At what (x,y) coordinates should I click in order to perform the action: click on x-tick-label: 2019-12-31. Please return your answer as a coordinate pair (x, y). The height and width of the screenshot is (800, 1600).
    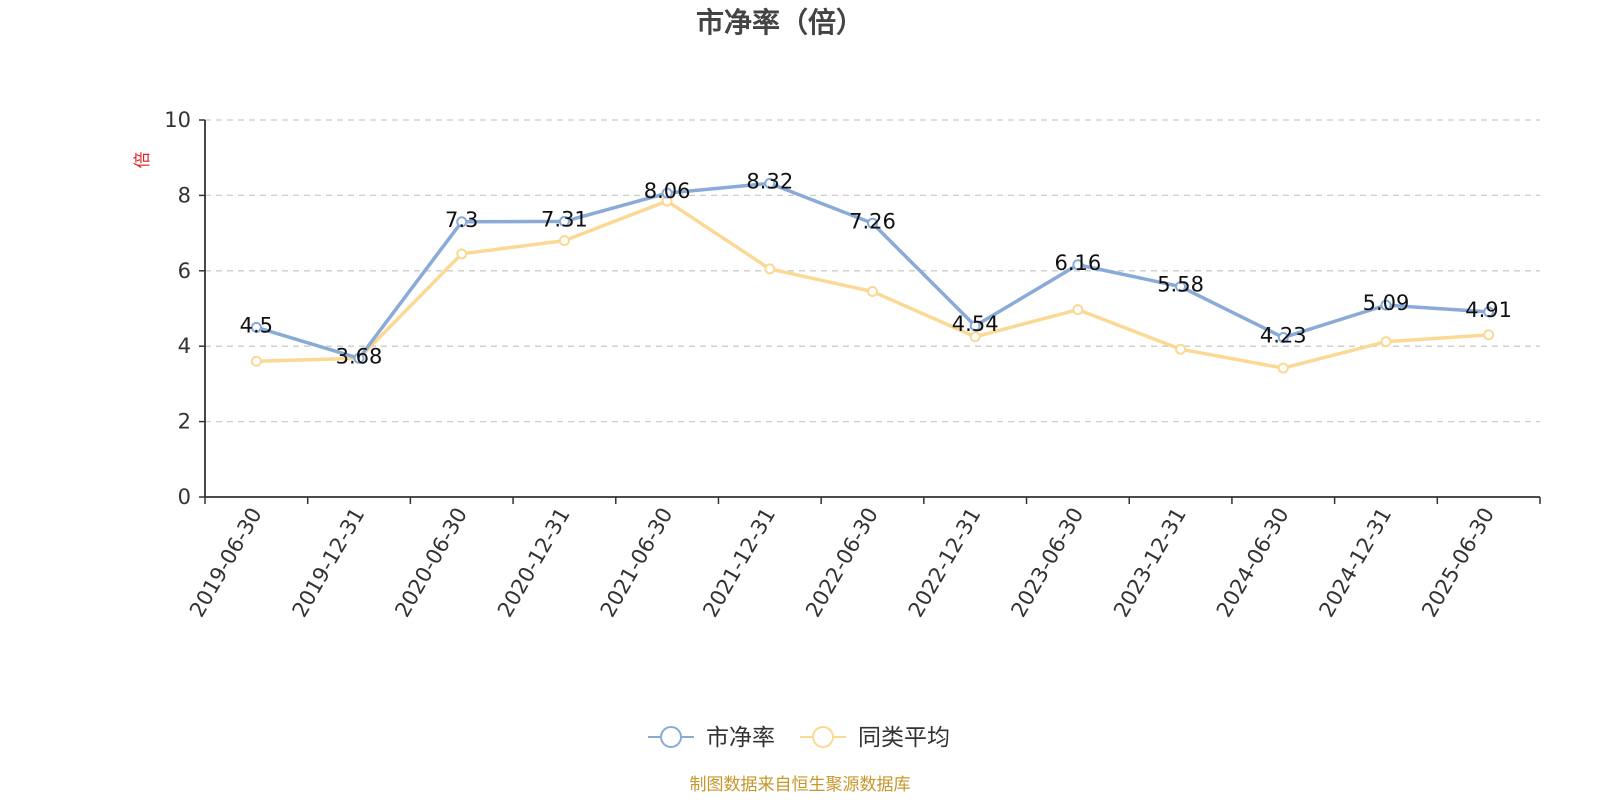
    Looking at the image, I should click on (329, 563).